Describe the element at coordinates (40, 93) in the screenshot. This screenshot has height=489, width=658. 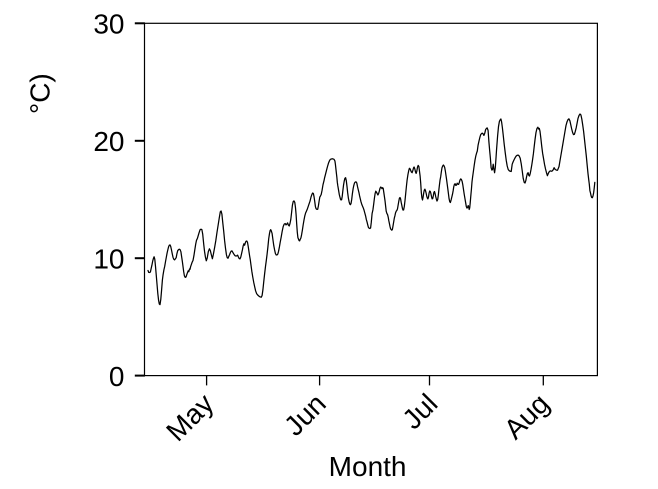
I see `svg-text: °C)` at that location.